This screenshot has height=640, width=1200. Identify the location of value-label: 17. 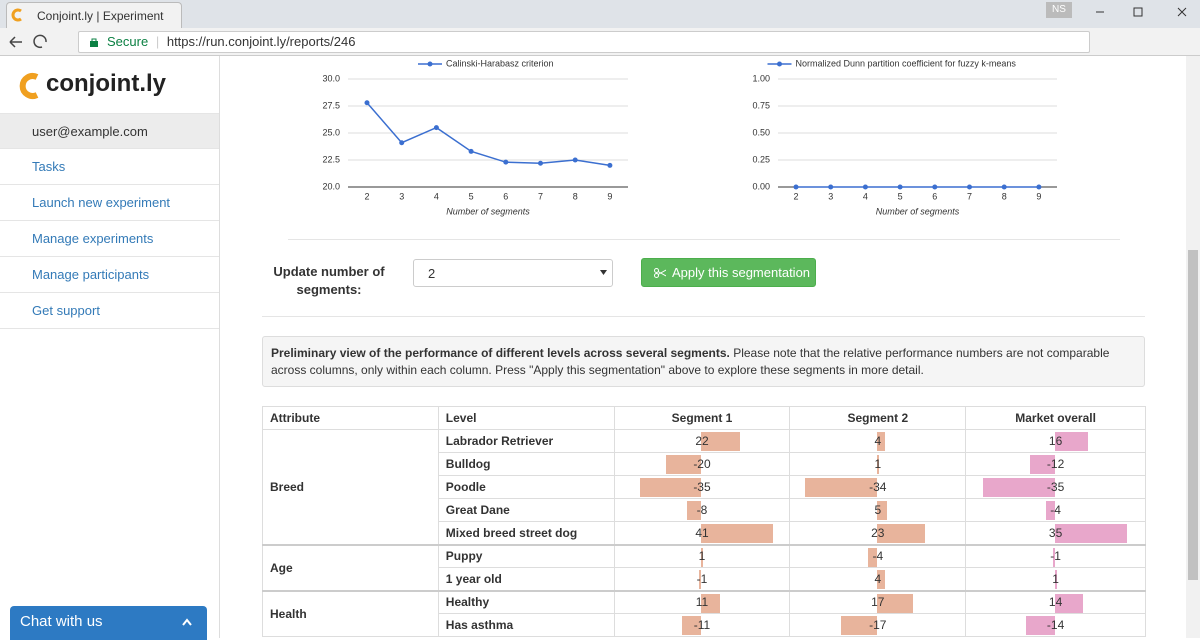
(878, 602).